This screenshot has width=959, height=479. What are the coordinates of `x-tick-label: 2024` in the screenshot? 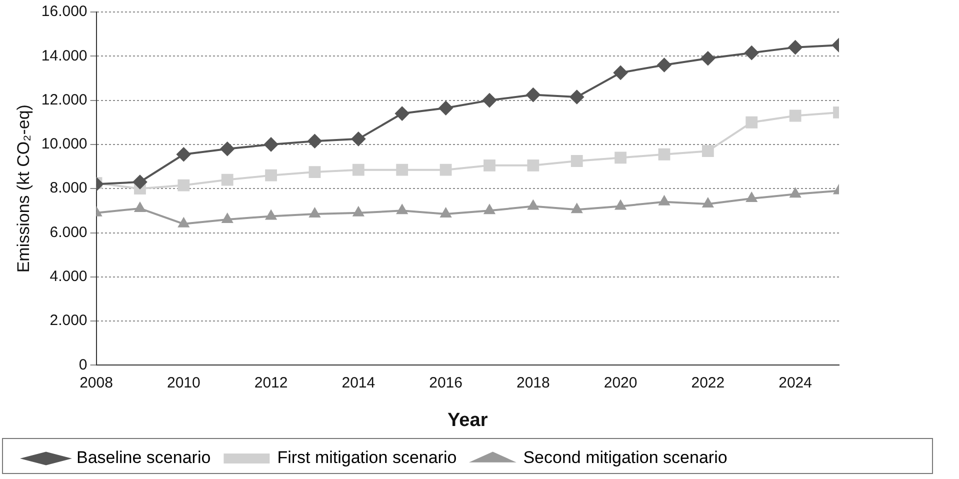 It's located at (795, 383).